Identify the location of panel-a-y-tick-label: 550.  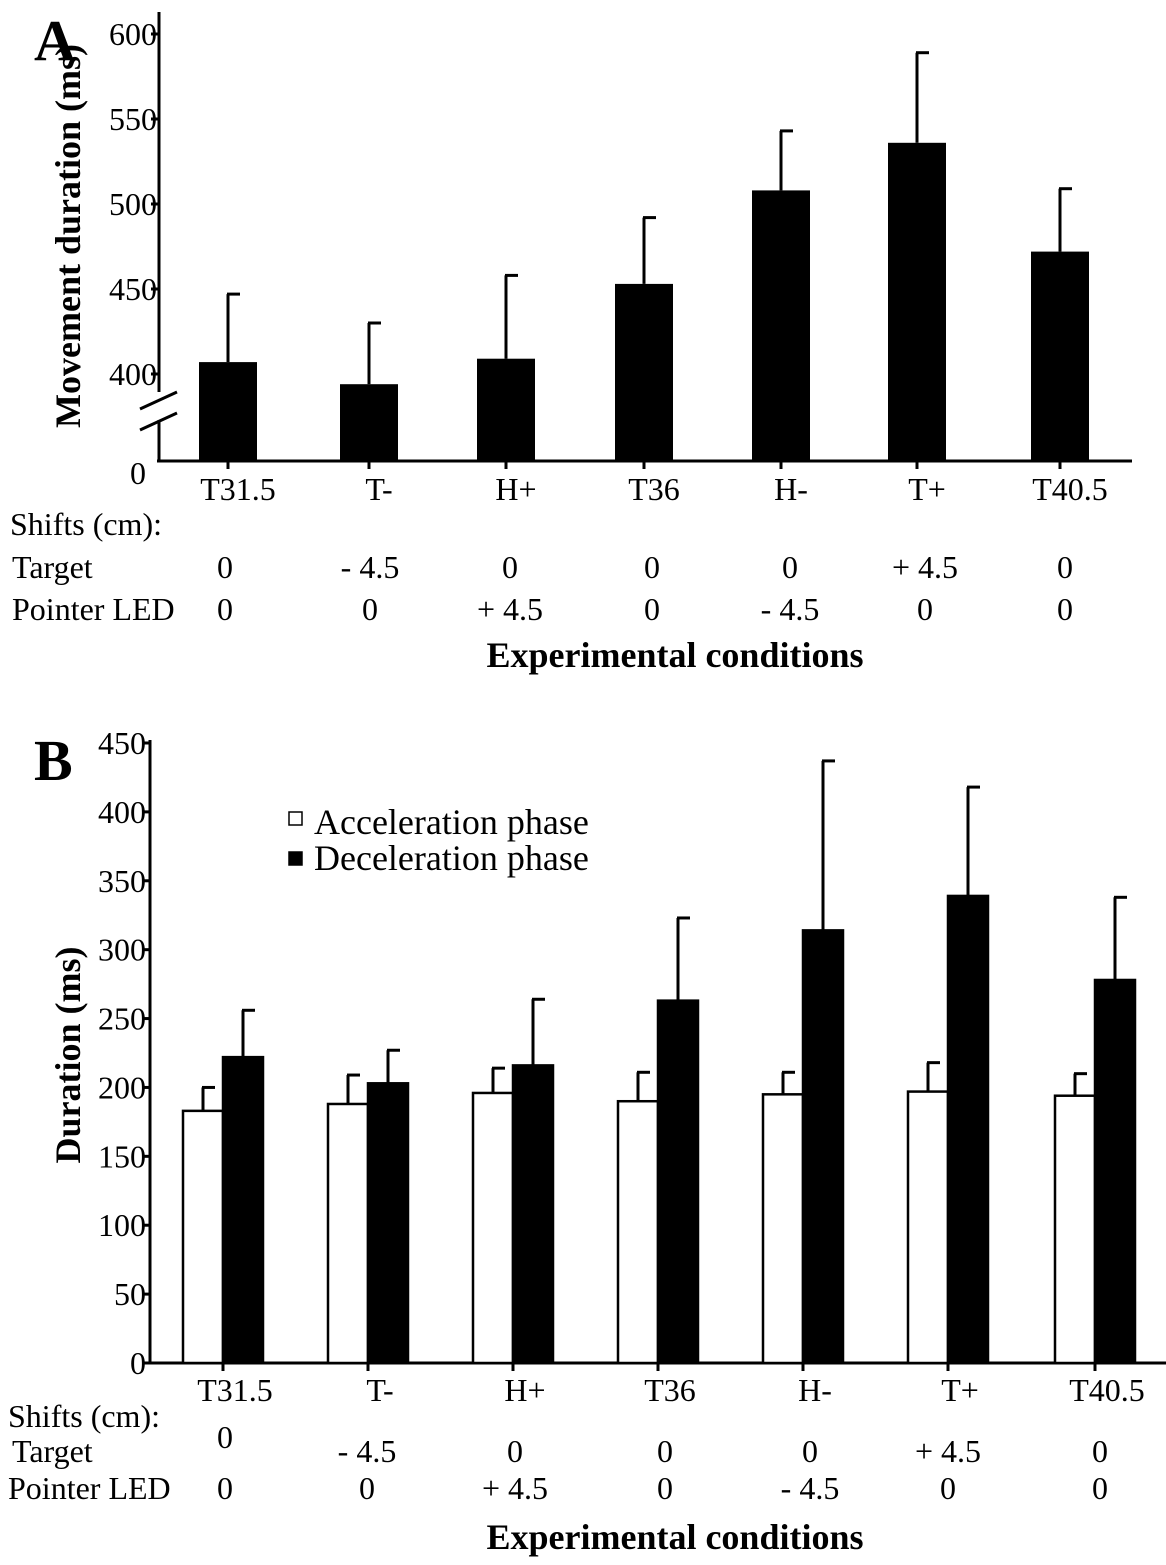
(133, 119).